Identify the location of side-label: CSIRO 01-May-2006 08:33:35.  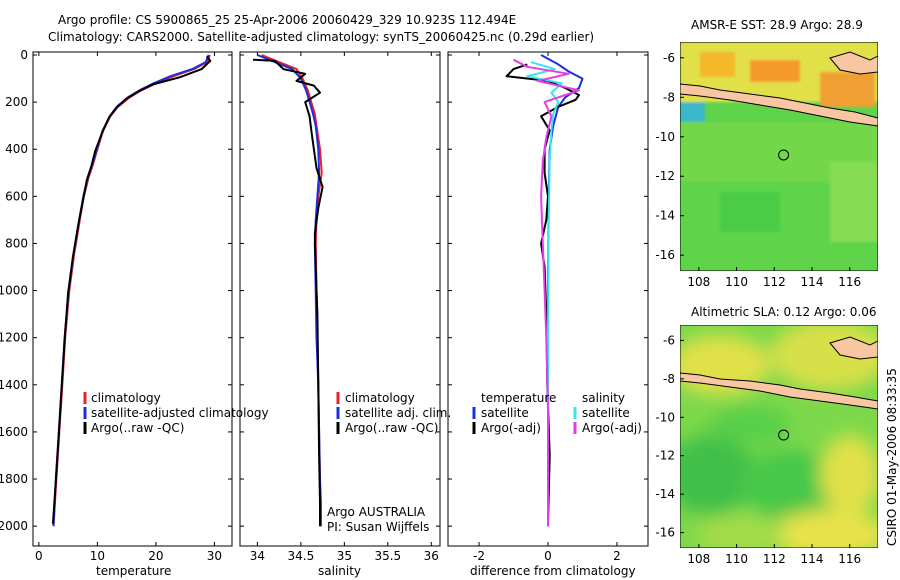
(892, 457).